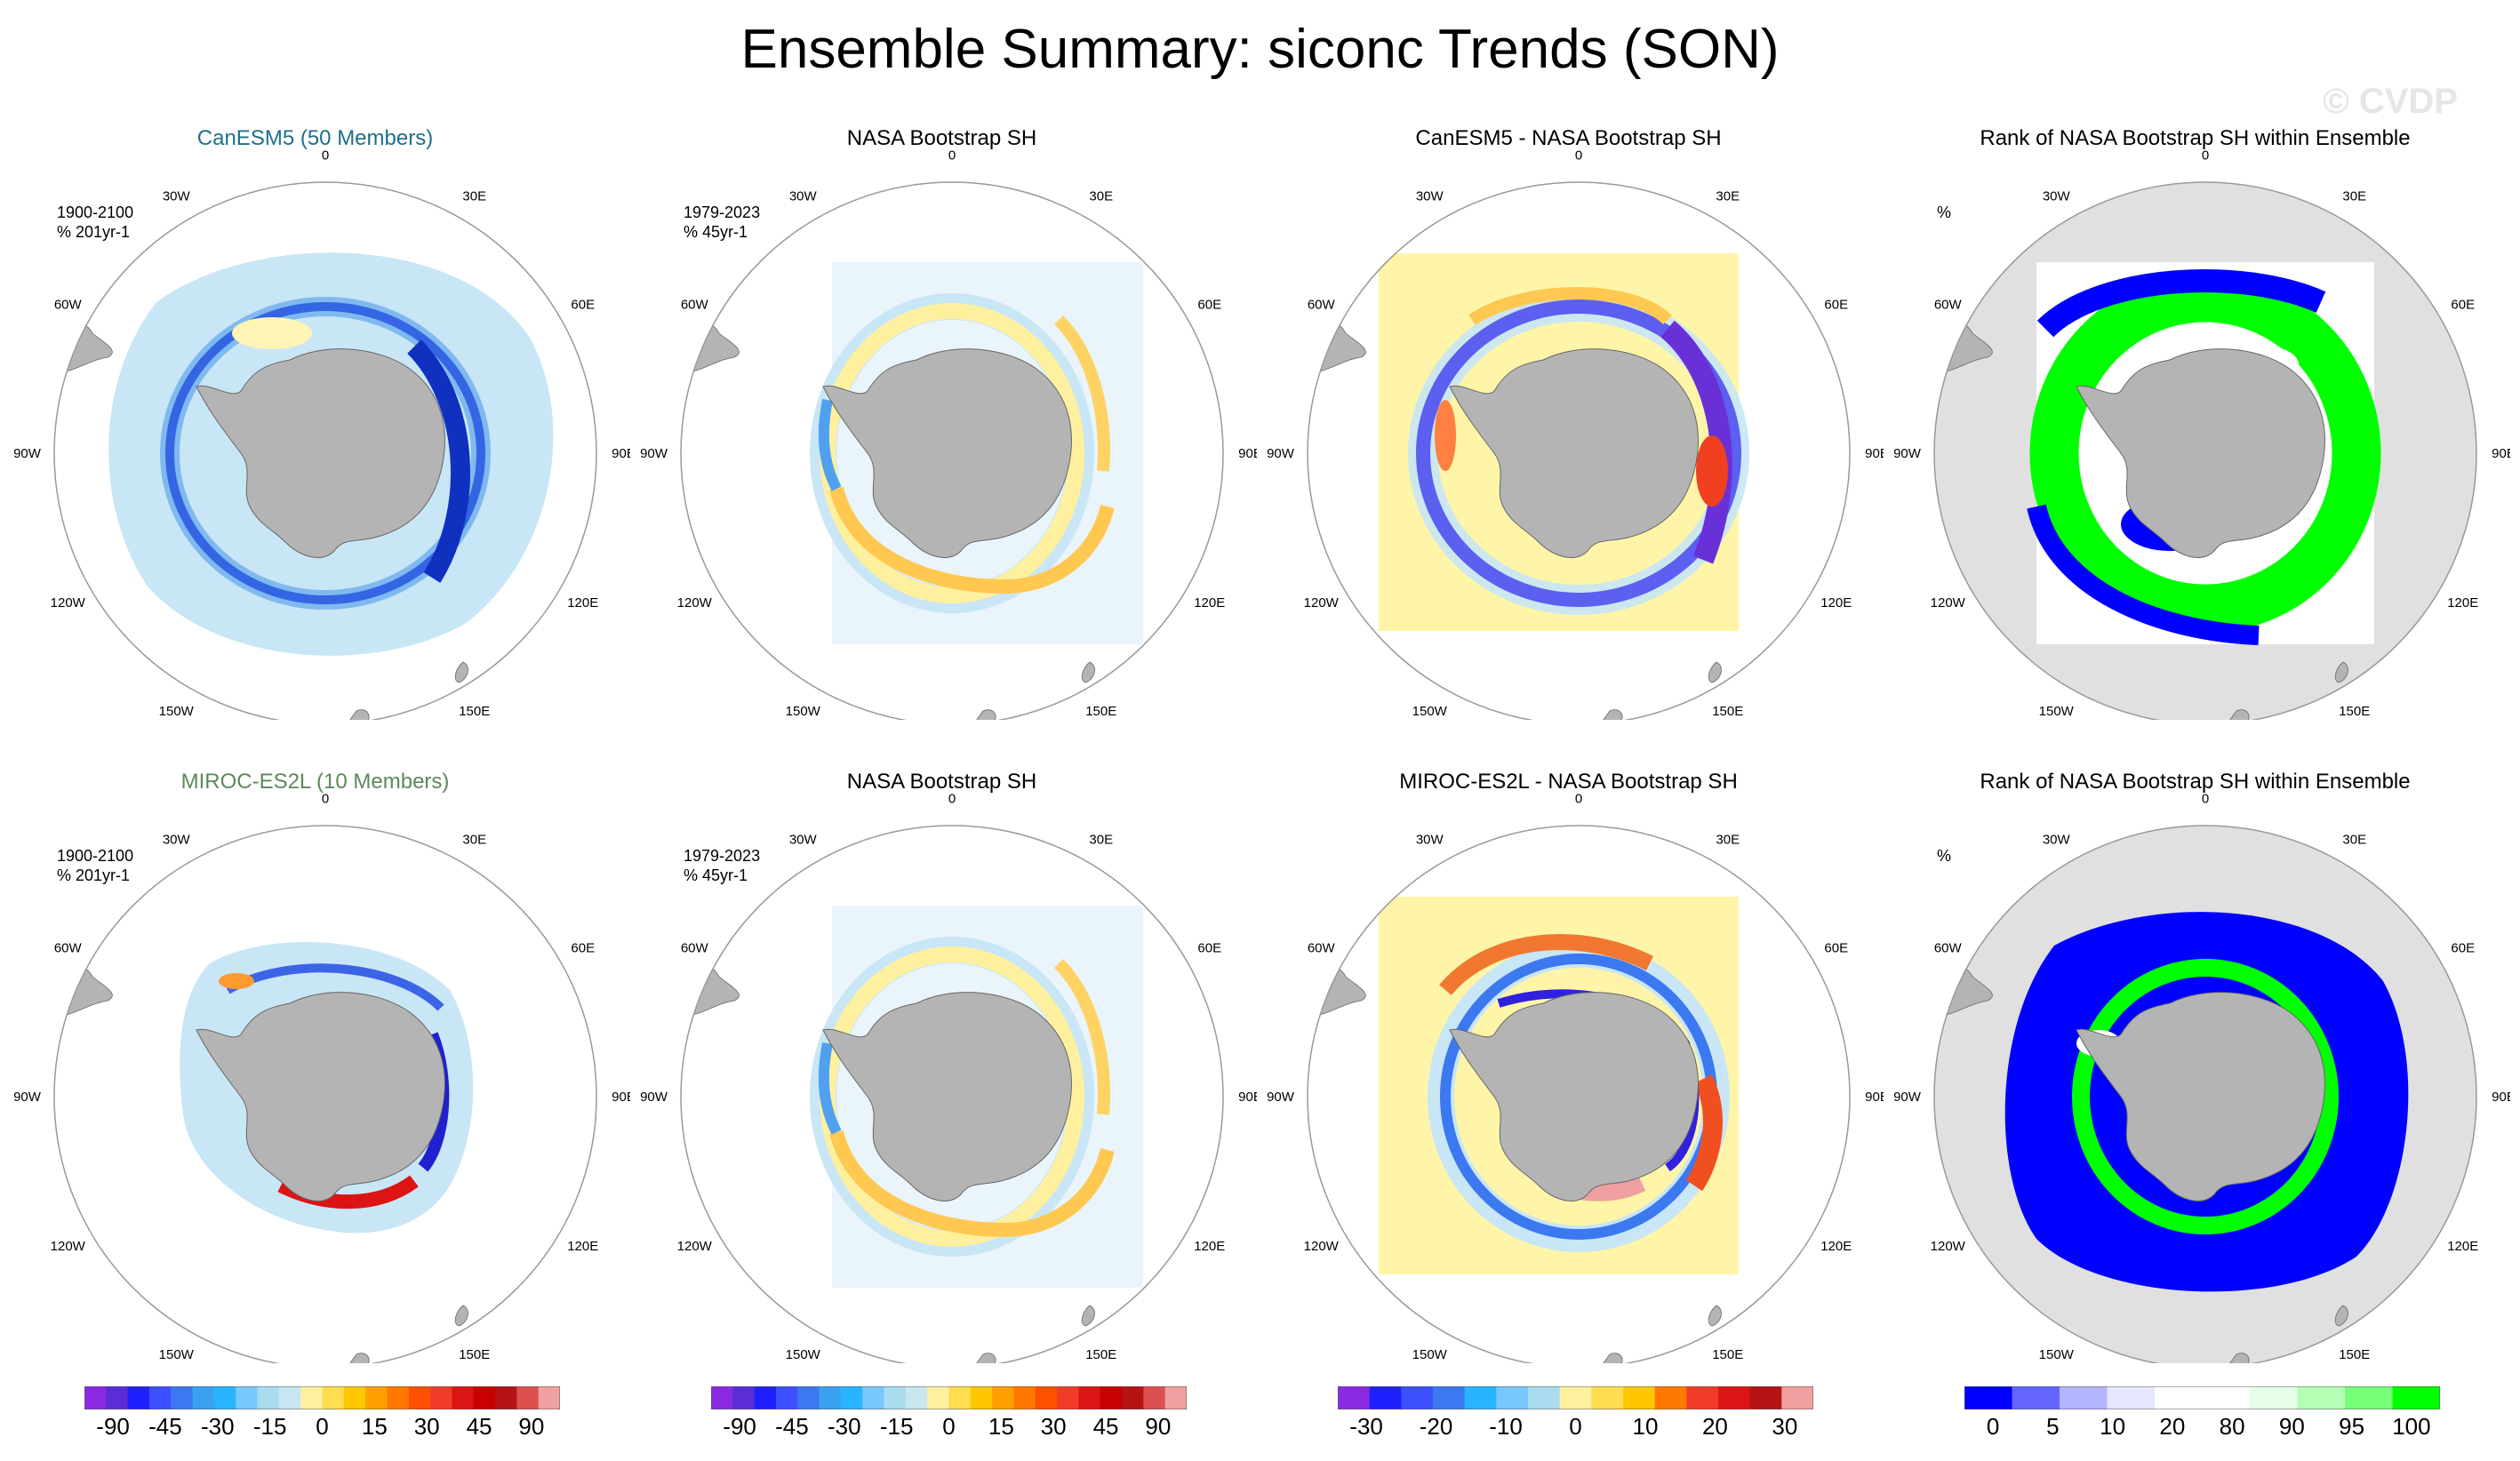  I want to click on colorbar-tick-label: 20, so click(1714, 1426).